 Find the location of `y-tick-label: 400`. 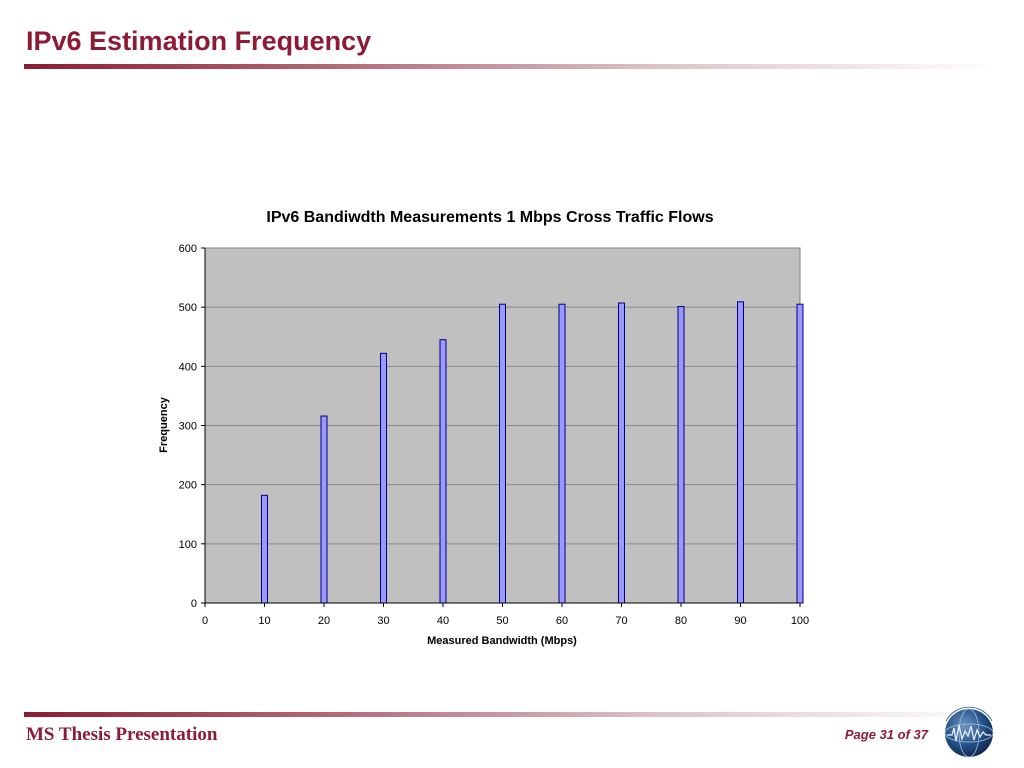

y-tick-label: 400 is located at coordinates (188, 367).